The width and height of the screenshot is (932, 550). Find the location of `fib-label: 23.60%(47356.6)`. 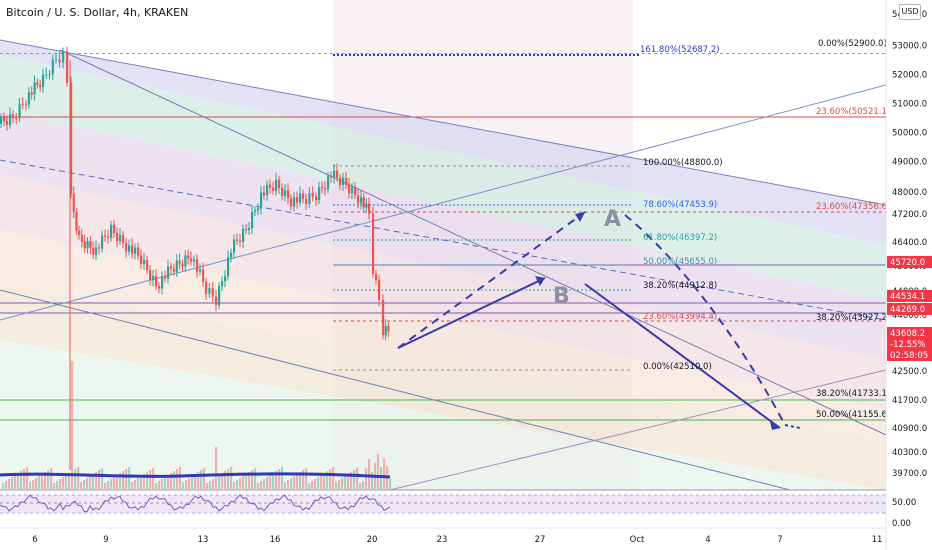

fib-label: 23.60%(47356.6) is located at coordinates (853, 207).